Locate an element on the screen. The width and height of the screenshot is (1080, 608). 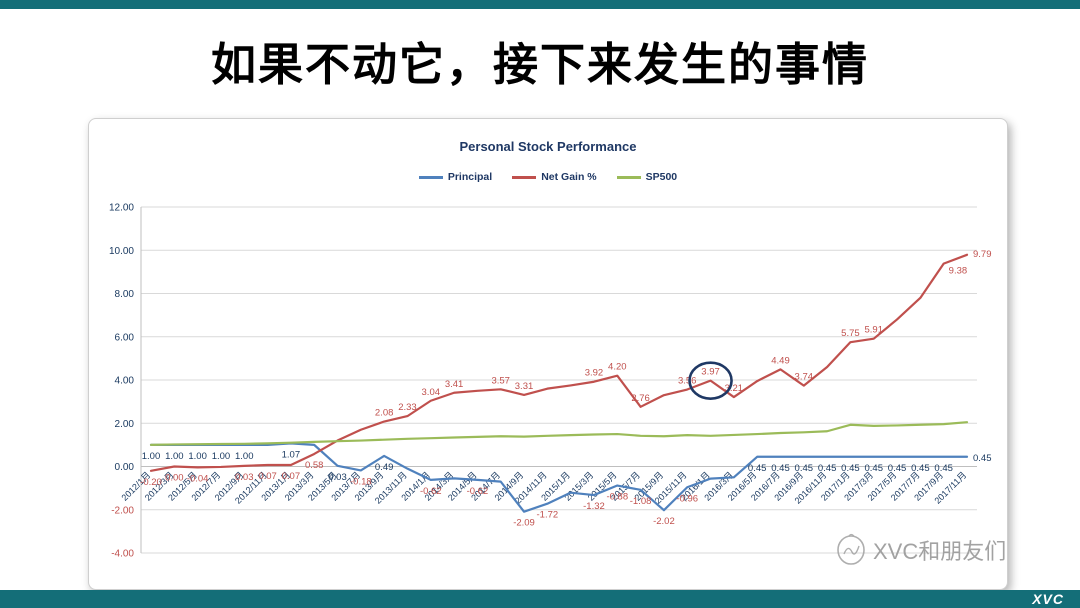
svg-text: 8.00 is located at coordinates (125, 294).